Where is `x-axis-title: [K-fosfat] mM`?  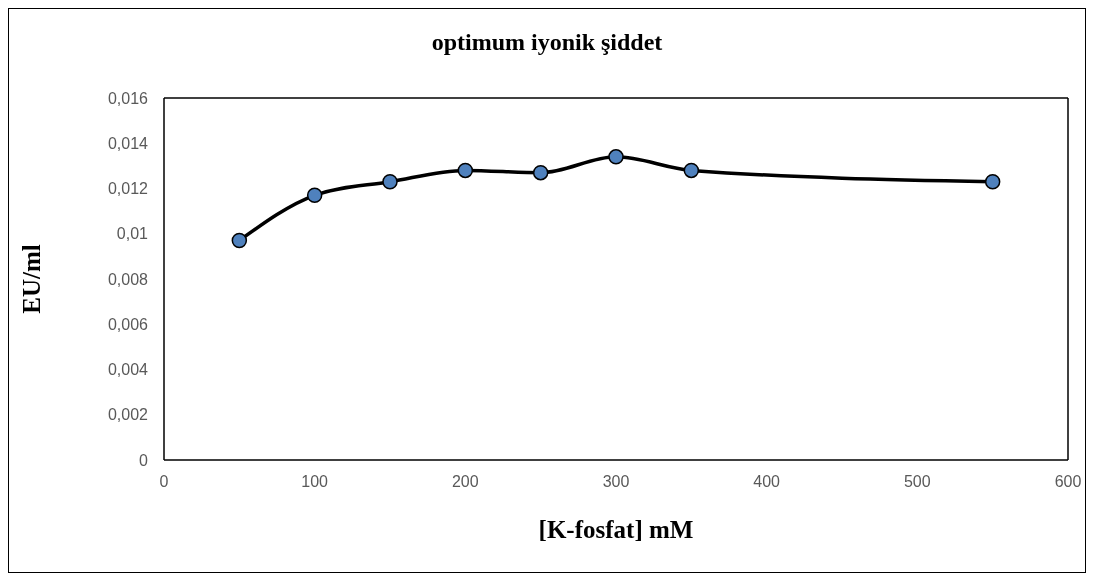 x-axis-title: [K-fosfat] mM is located at coordinates (616, 529).